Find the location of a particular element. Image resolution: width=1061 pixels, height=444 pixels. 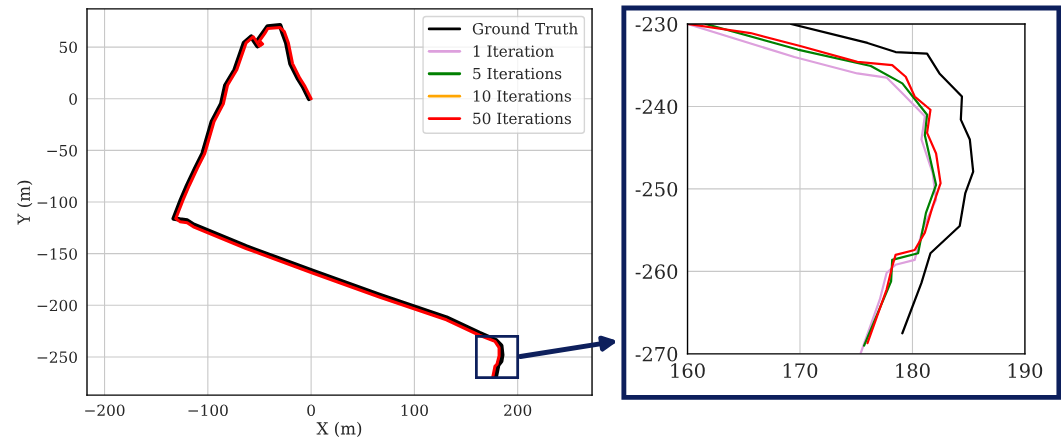

y-tick-label: -260 is located at coordinates (656, 272).